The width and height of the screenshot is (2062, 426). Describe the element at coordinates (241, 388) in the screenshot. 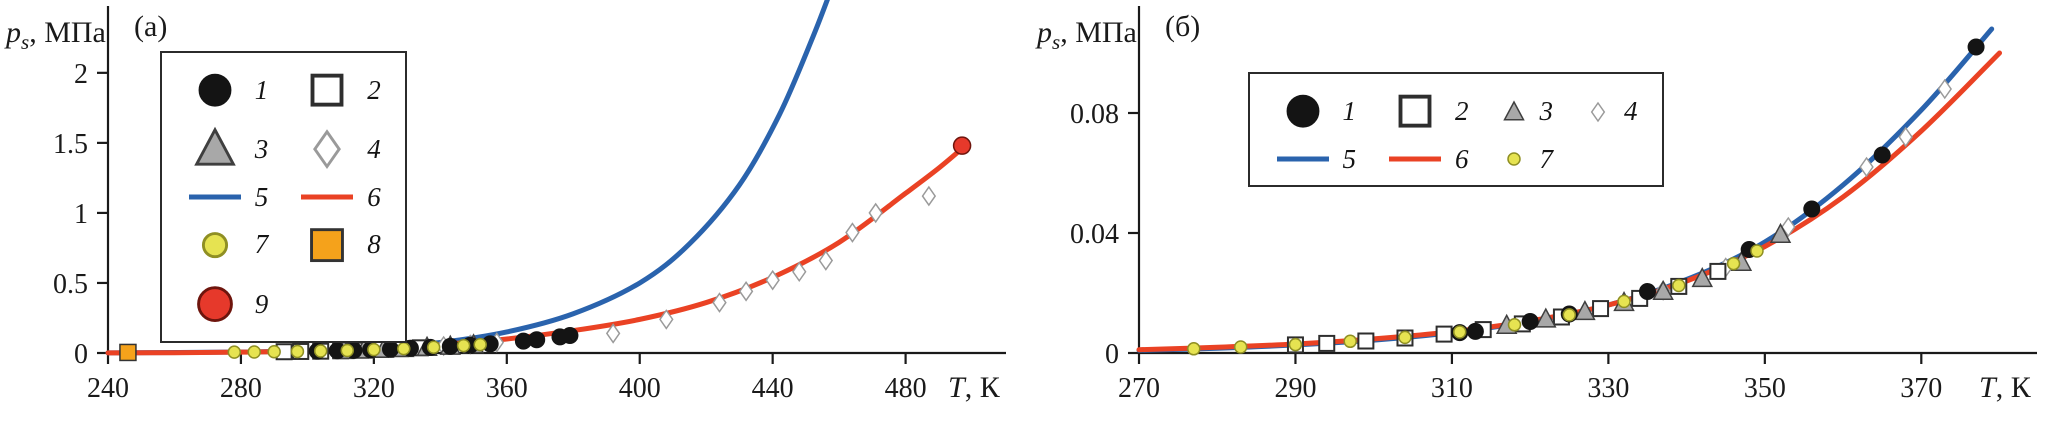

I see `svg-text: 280` at that location.